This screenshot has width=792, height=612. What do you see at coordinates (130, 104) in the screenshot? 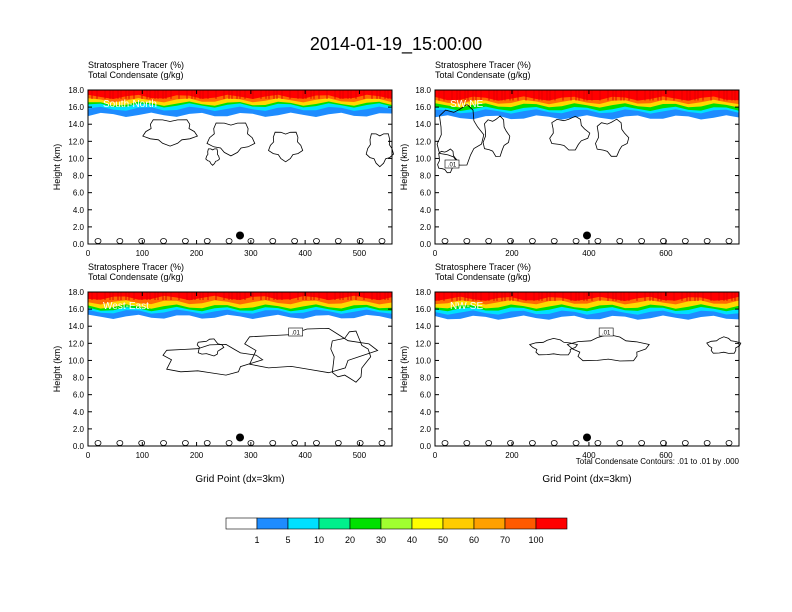
I see `panel-label: South-North` at bounding box center [130, 104].